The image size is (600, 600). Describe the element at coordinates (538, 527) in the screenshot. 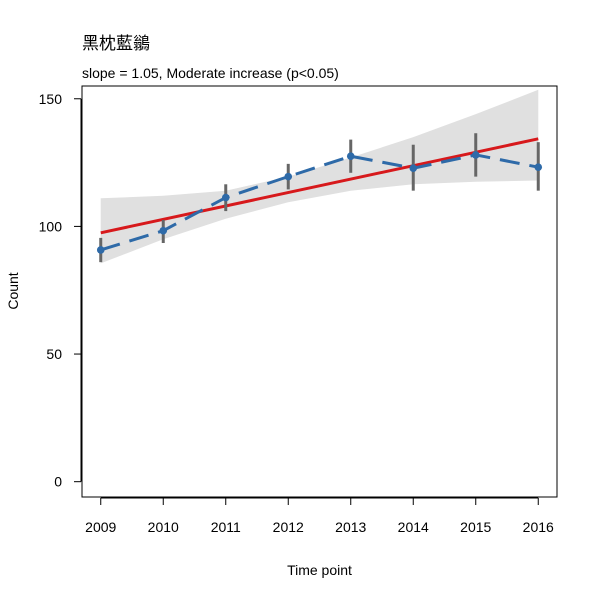

I see `x-tick-label: 2016` at that location.